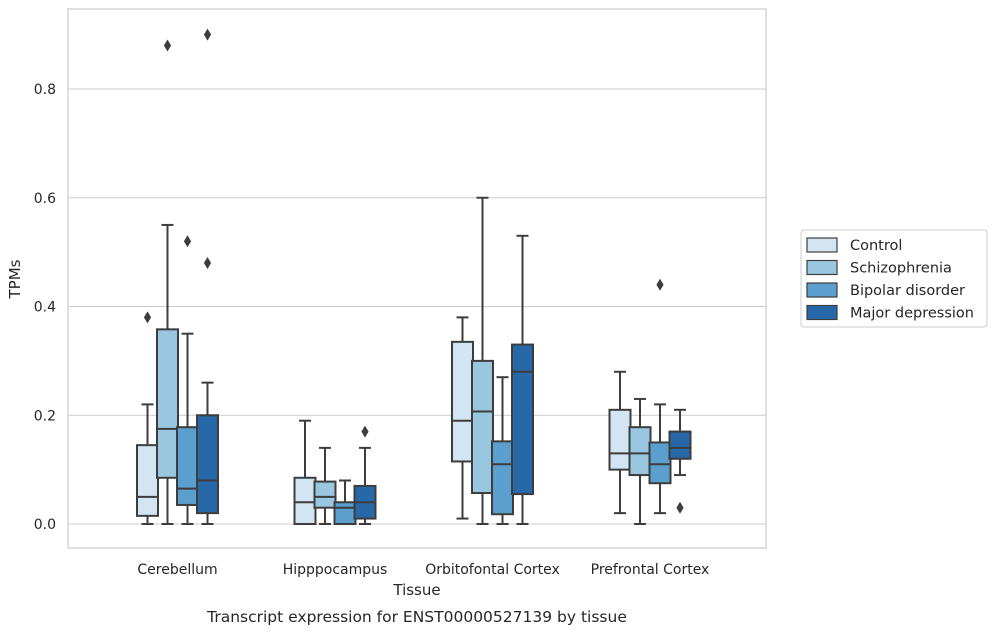 Image resolution: width=997 pixels, height=634 pixels. Describe the element at coordinates (177, 570) in the screenshot. I see `x-tick-label: Cerebellum` at that location.